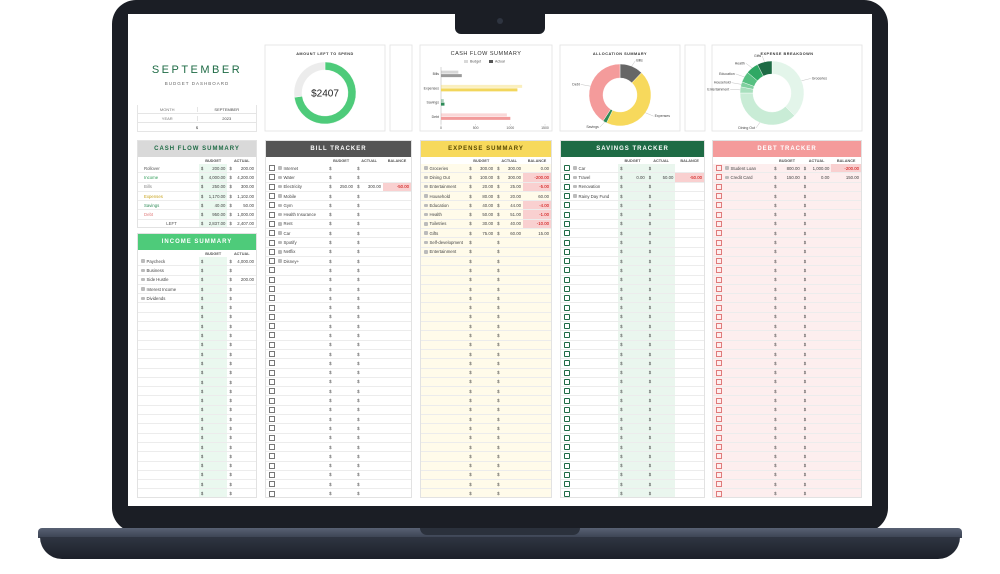 This screenshot has width=1000, height=574. Describe the element at coordinates (213, 214) in the screenshot. I see `table-cell: $950.00` at that location.